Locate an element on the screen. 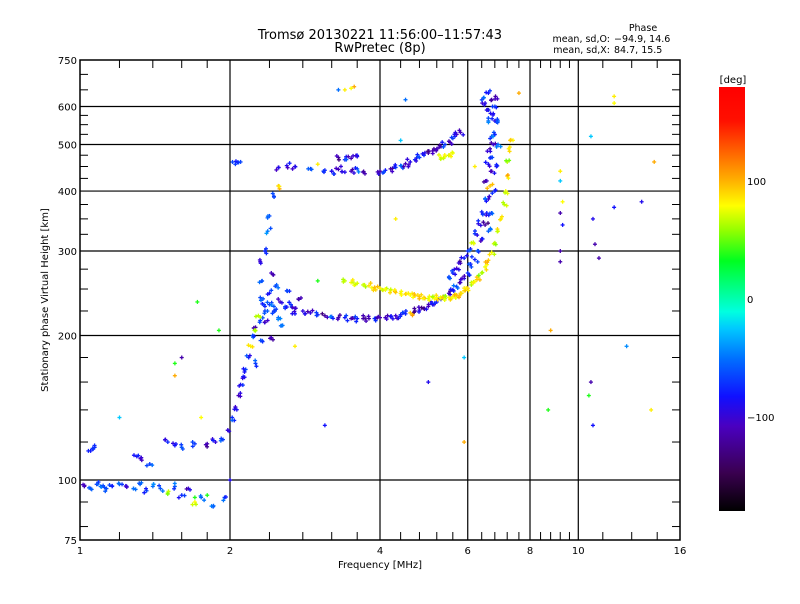  y-tick-label: 75 is located at coordinates (70, 541).